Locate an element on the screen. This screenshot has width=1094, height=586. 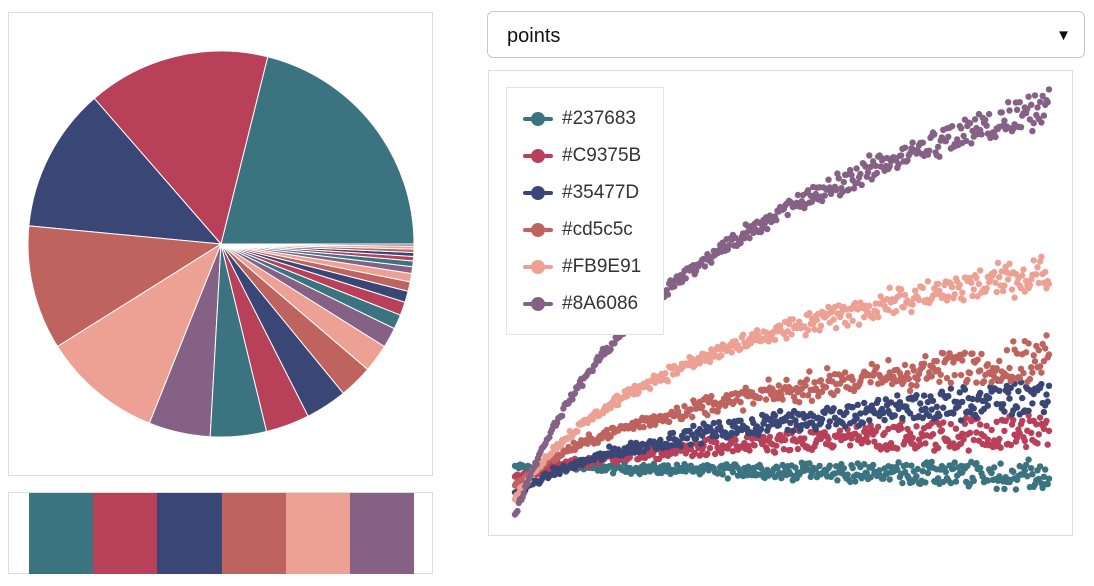
legend-item: #FB9E91 is located at coordinates (581, 267).